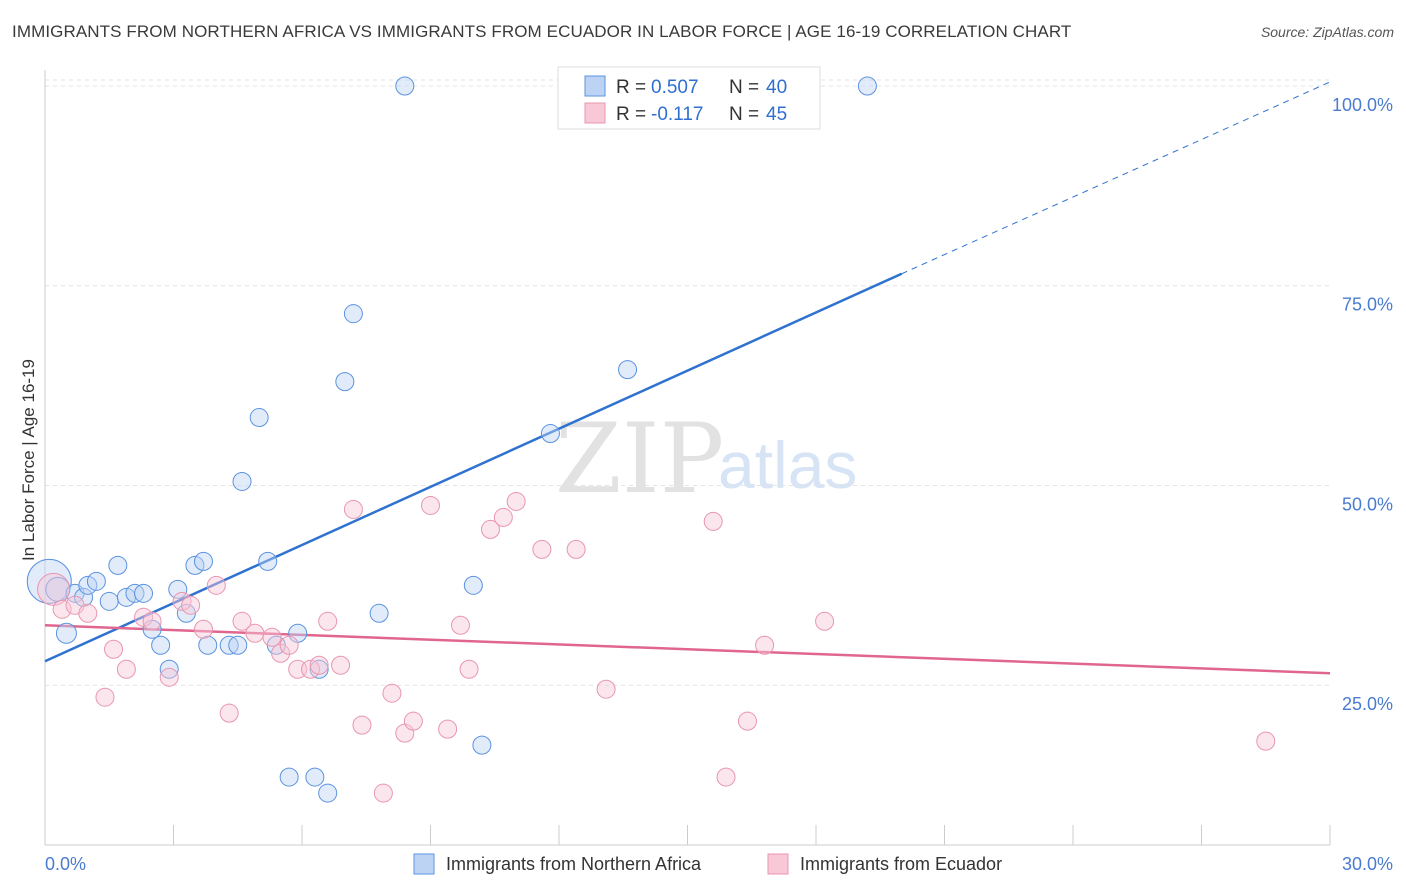 The height and width of the screenshot is (892, 1406). Describe the element at coordinates (1116, 178) in the screenshot. I see `trend-line-northern-africa-extension` at that location.